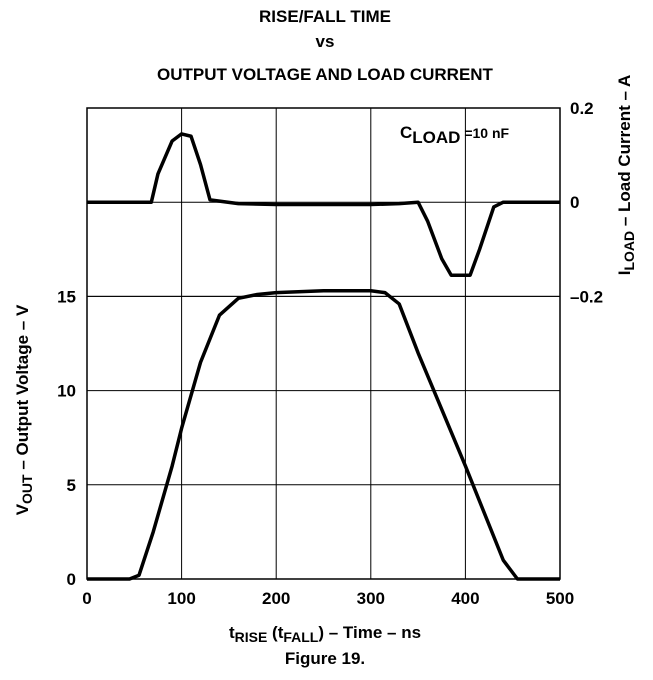 The width and height of the screenshot is (653, 680). Describe the element at coordinates (276, 598) in the screenshot. I see `x-tick-label: 200` at that location.